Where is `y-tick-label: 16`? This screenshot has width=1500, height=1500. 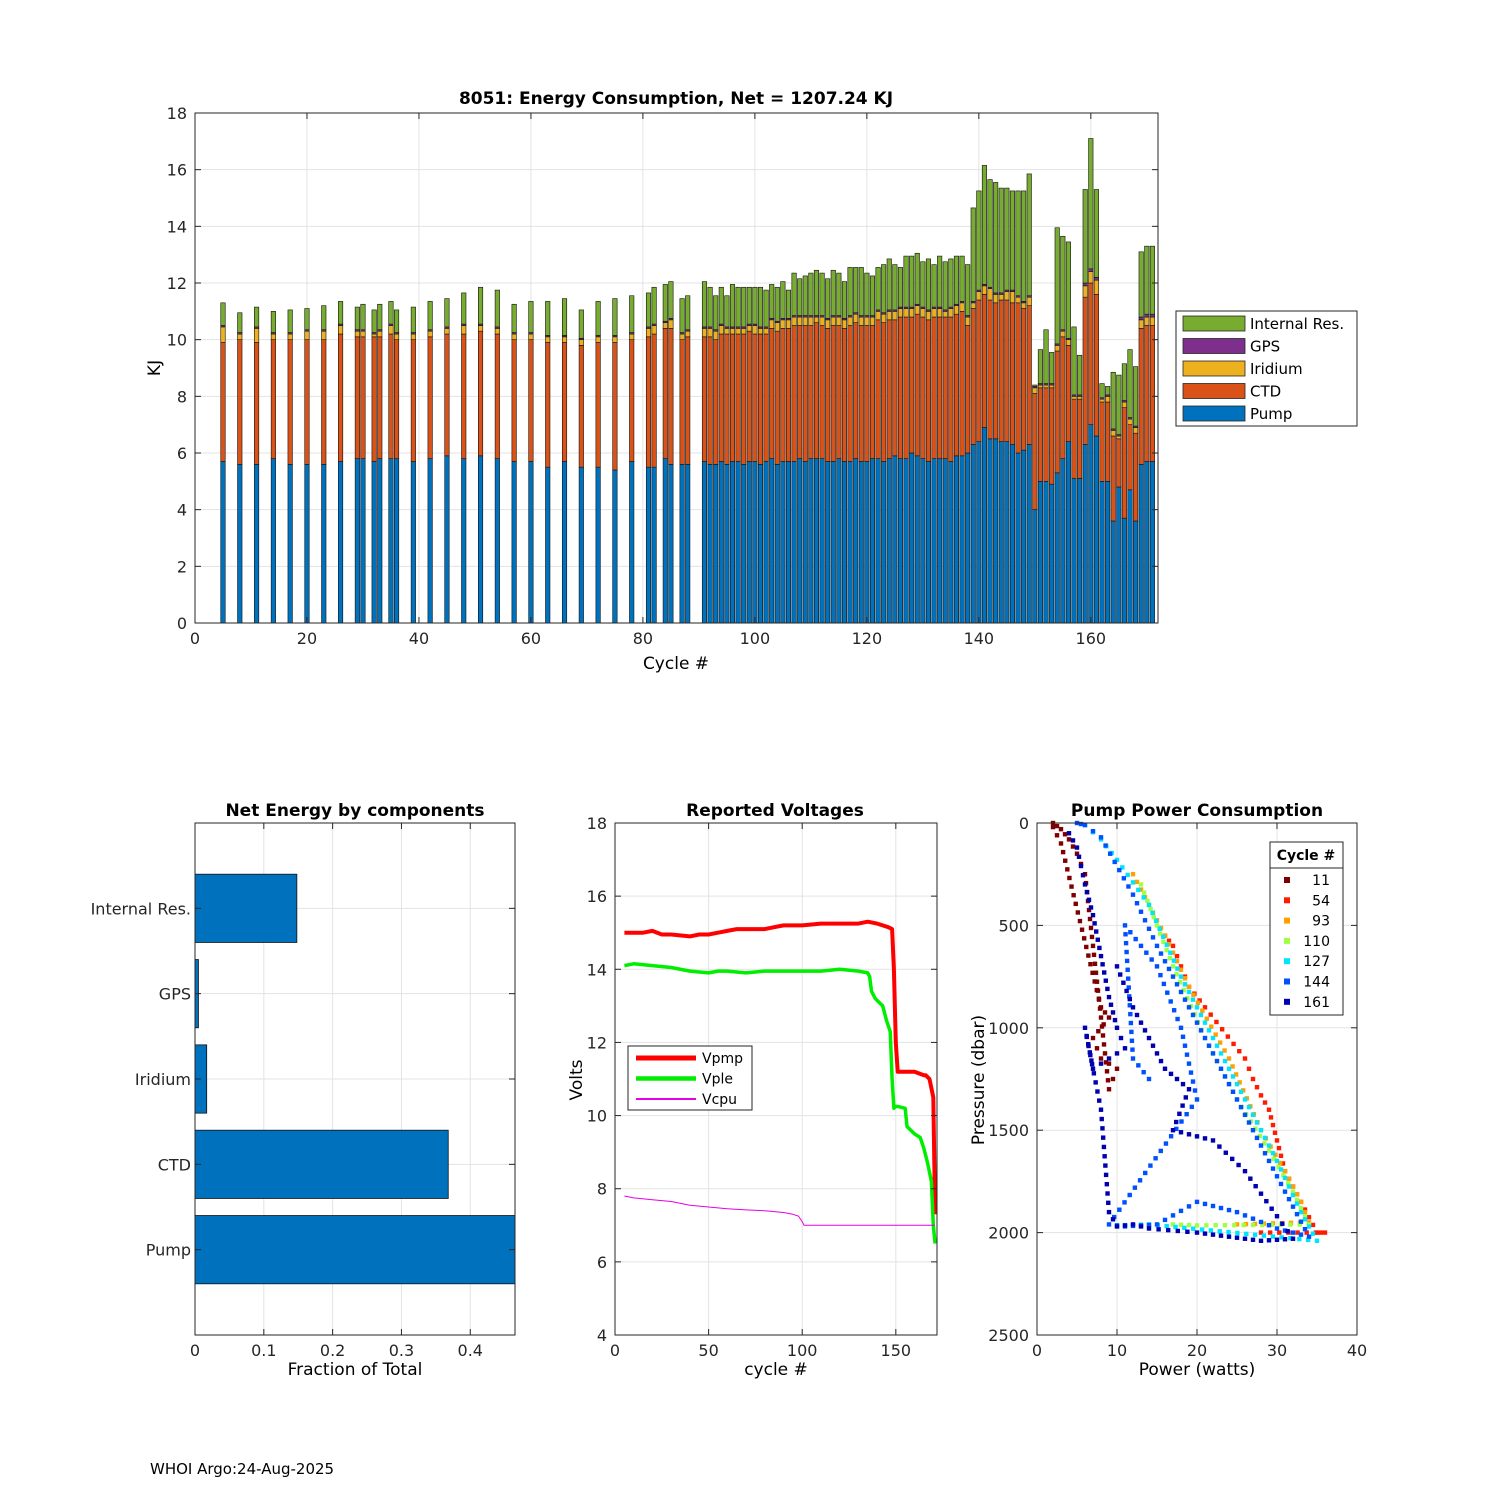
y-tick-label: 16 is located at coordinates (177, 170).